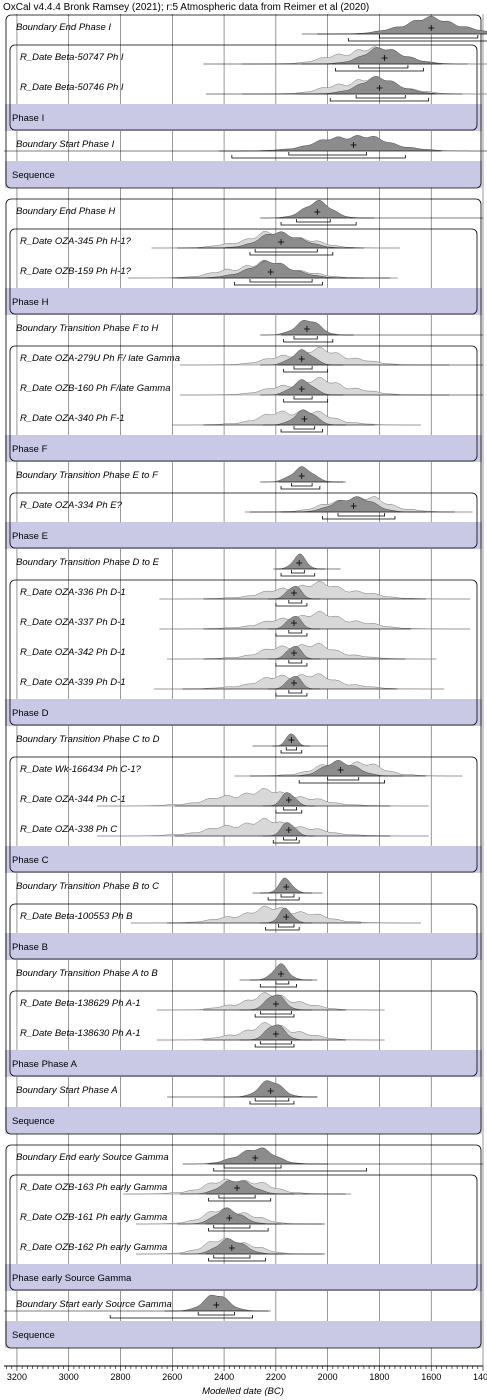 Image resolution: width=487 pixels, height=1400 pixels. I want to click on x-axis-label: Modelled date (BC), so click(243, 1391).